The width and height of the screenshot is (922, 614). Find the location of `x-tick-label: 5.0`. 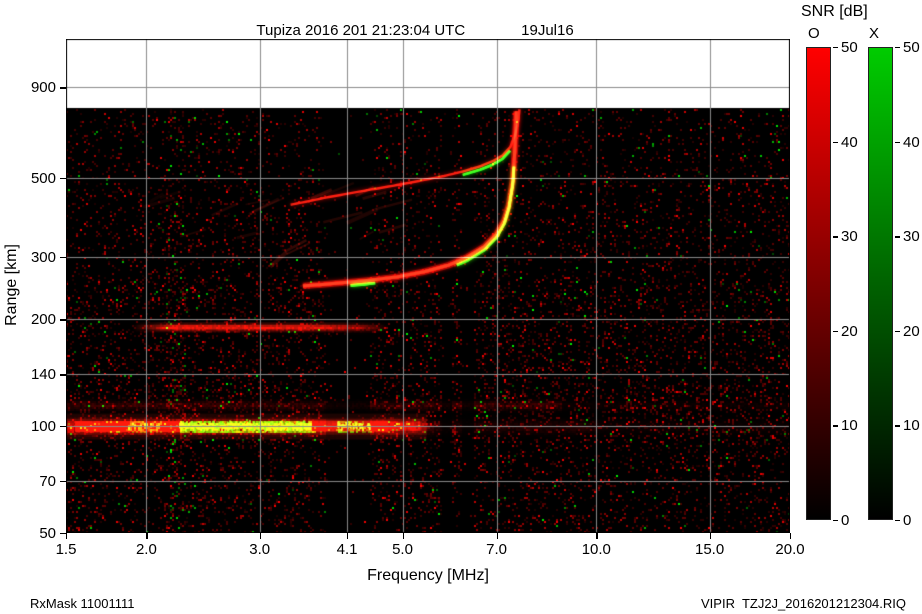

x-tick-label: 5.0 is located at coordinates (402, 549).